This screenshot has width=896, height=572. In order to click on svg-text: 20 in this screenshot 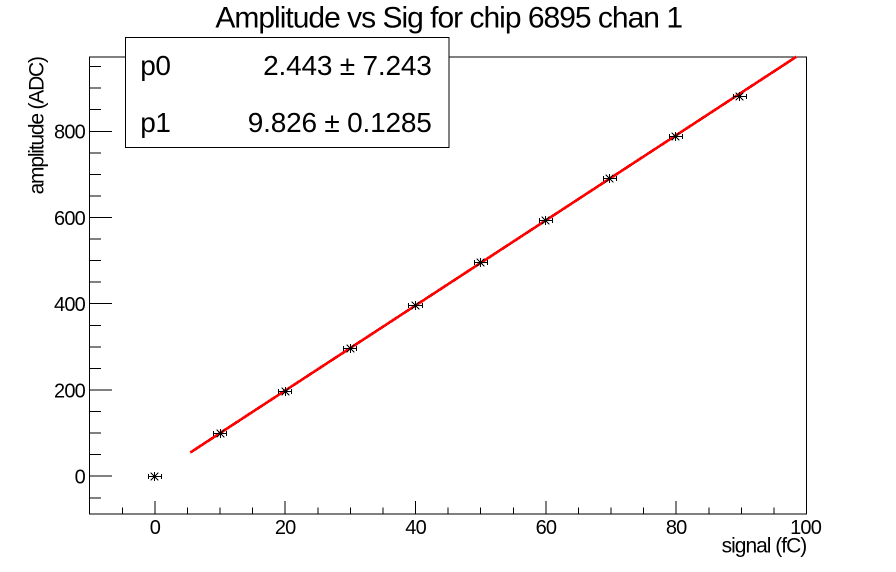, I will do `click(285, 528)`.